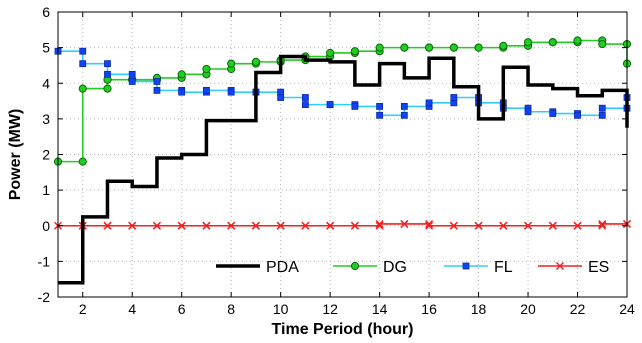 The height and width of the screenshot is (343, 642). I want to click on legend-label-pda: PDA, so click(282, 267).